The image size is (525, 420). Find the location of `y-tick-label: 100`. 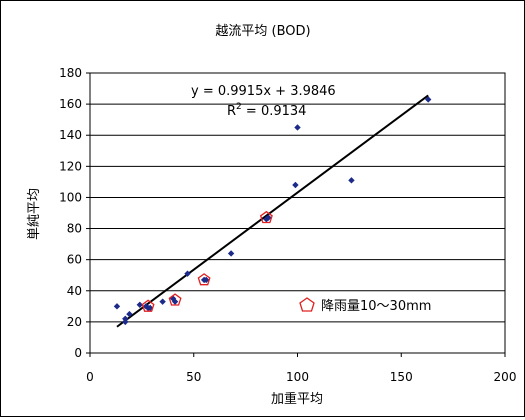

y-tick-label: 100 is located at coordinates (70, 197).